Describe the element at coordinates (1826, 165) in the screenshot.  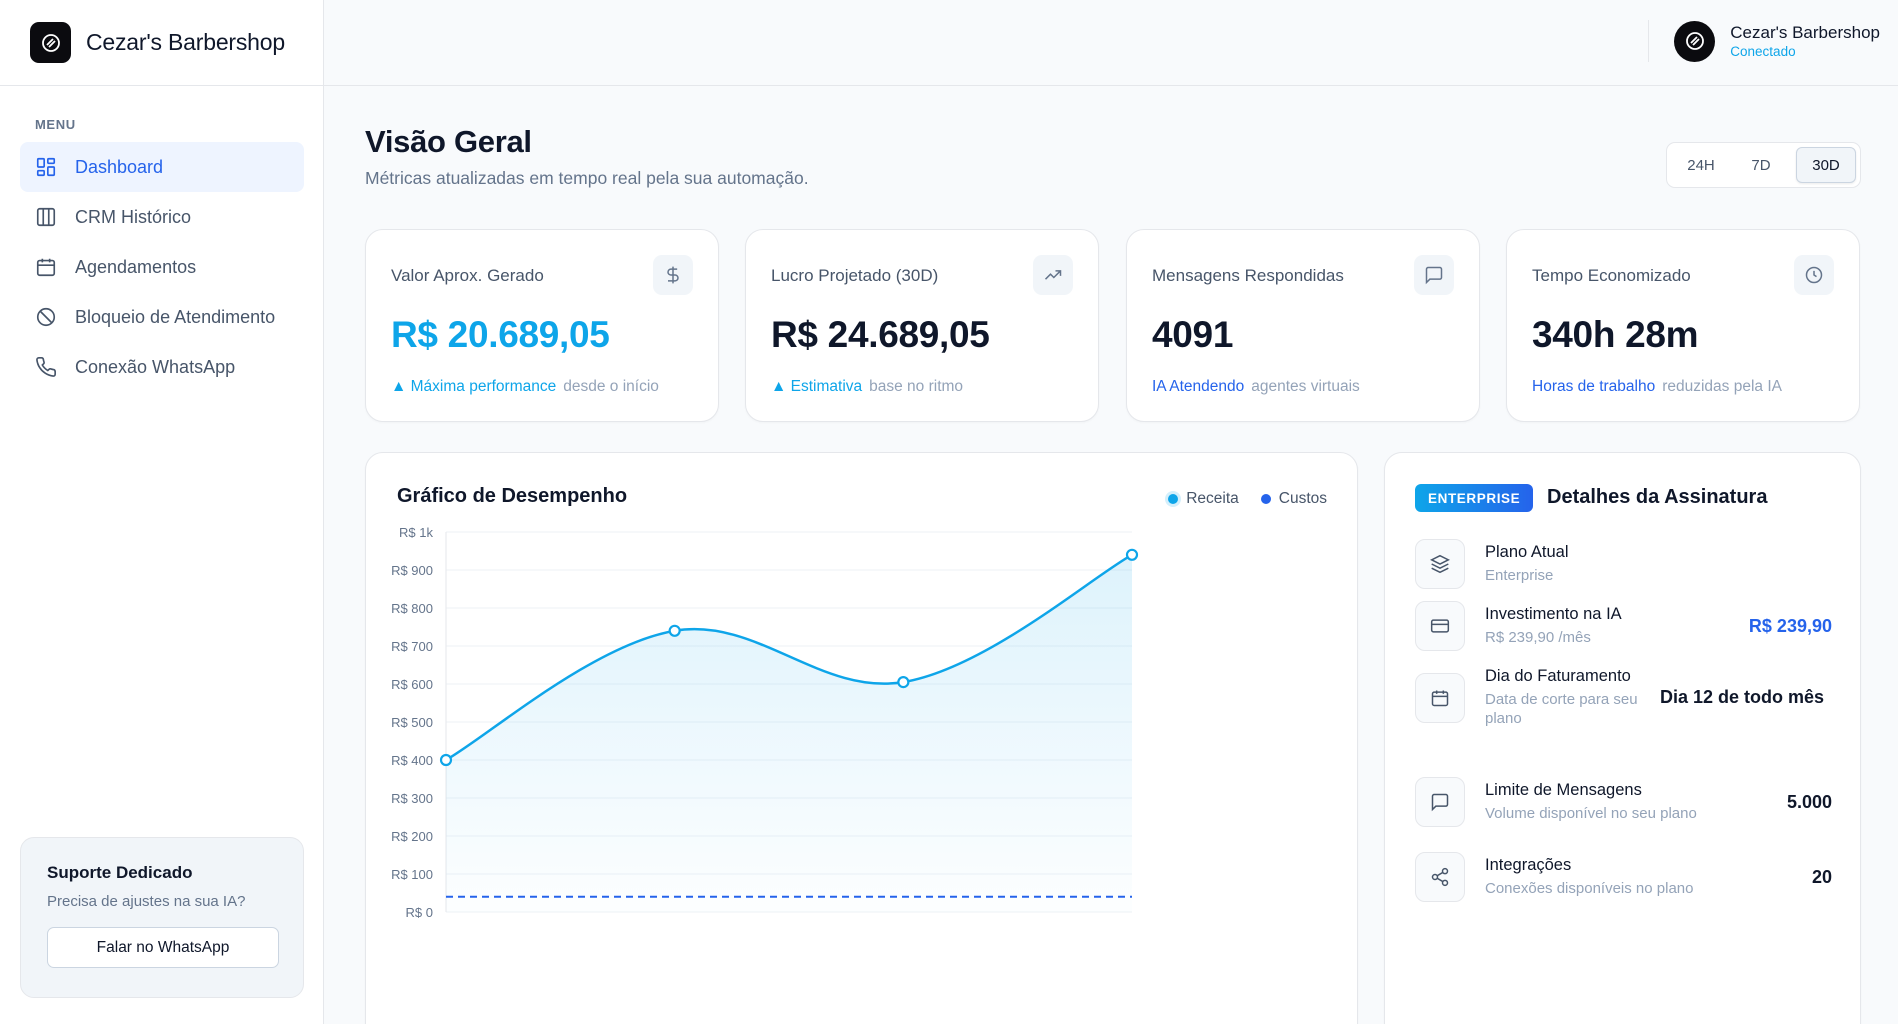
I see `range-30d-button: 30D` at that location.